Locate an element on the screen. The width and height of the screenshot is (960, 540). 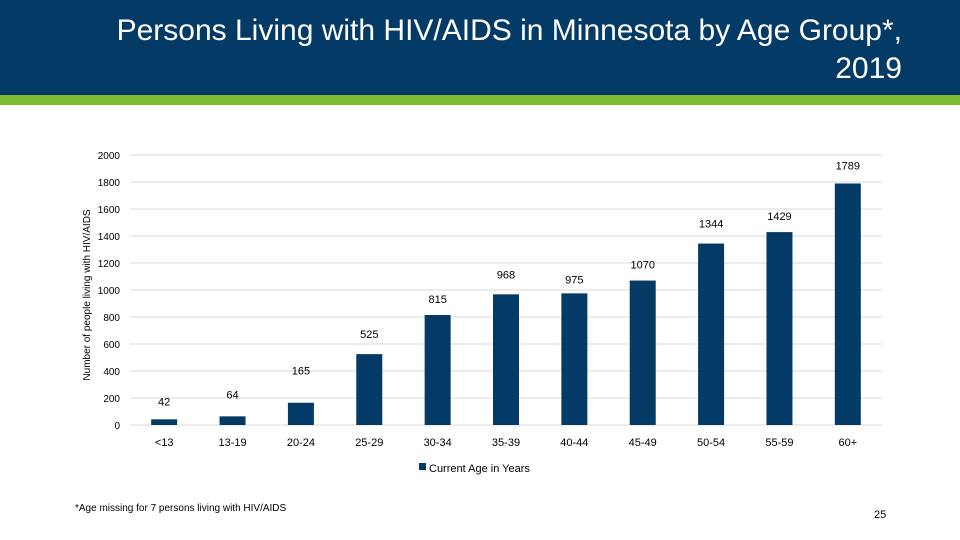
x-tick-label: 55-59 is located at coordinates (779, 443).